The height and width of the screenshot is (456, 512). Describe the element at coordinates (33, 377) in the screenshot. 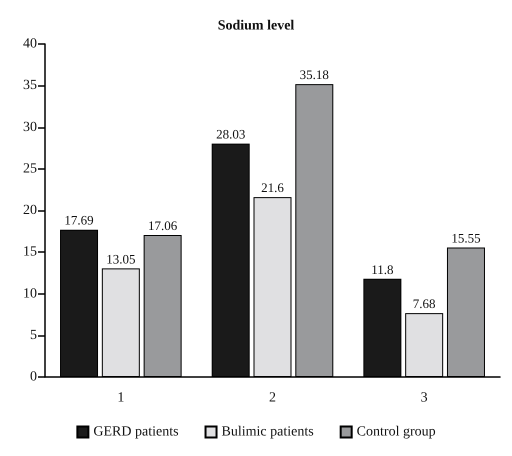

I see `y-tick-label: 0` at that location.